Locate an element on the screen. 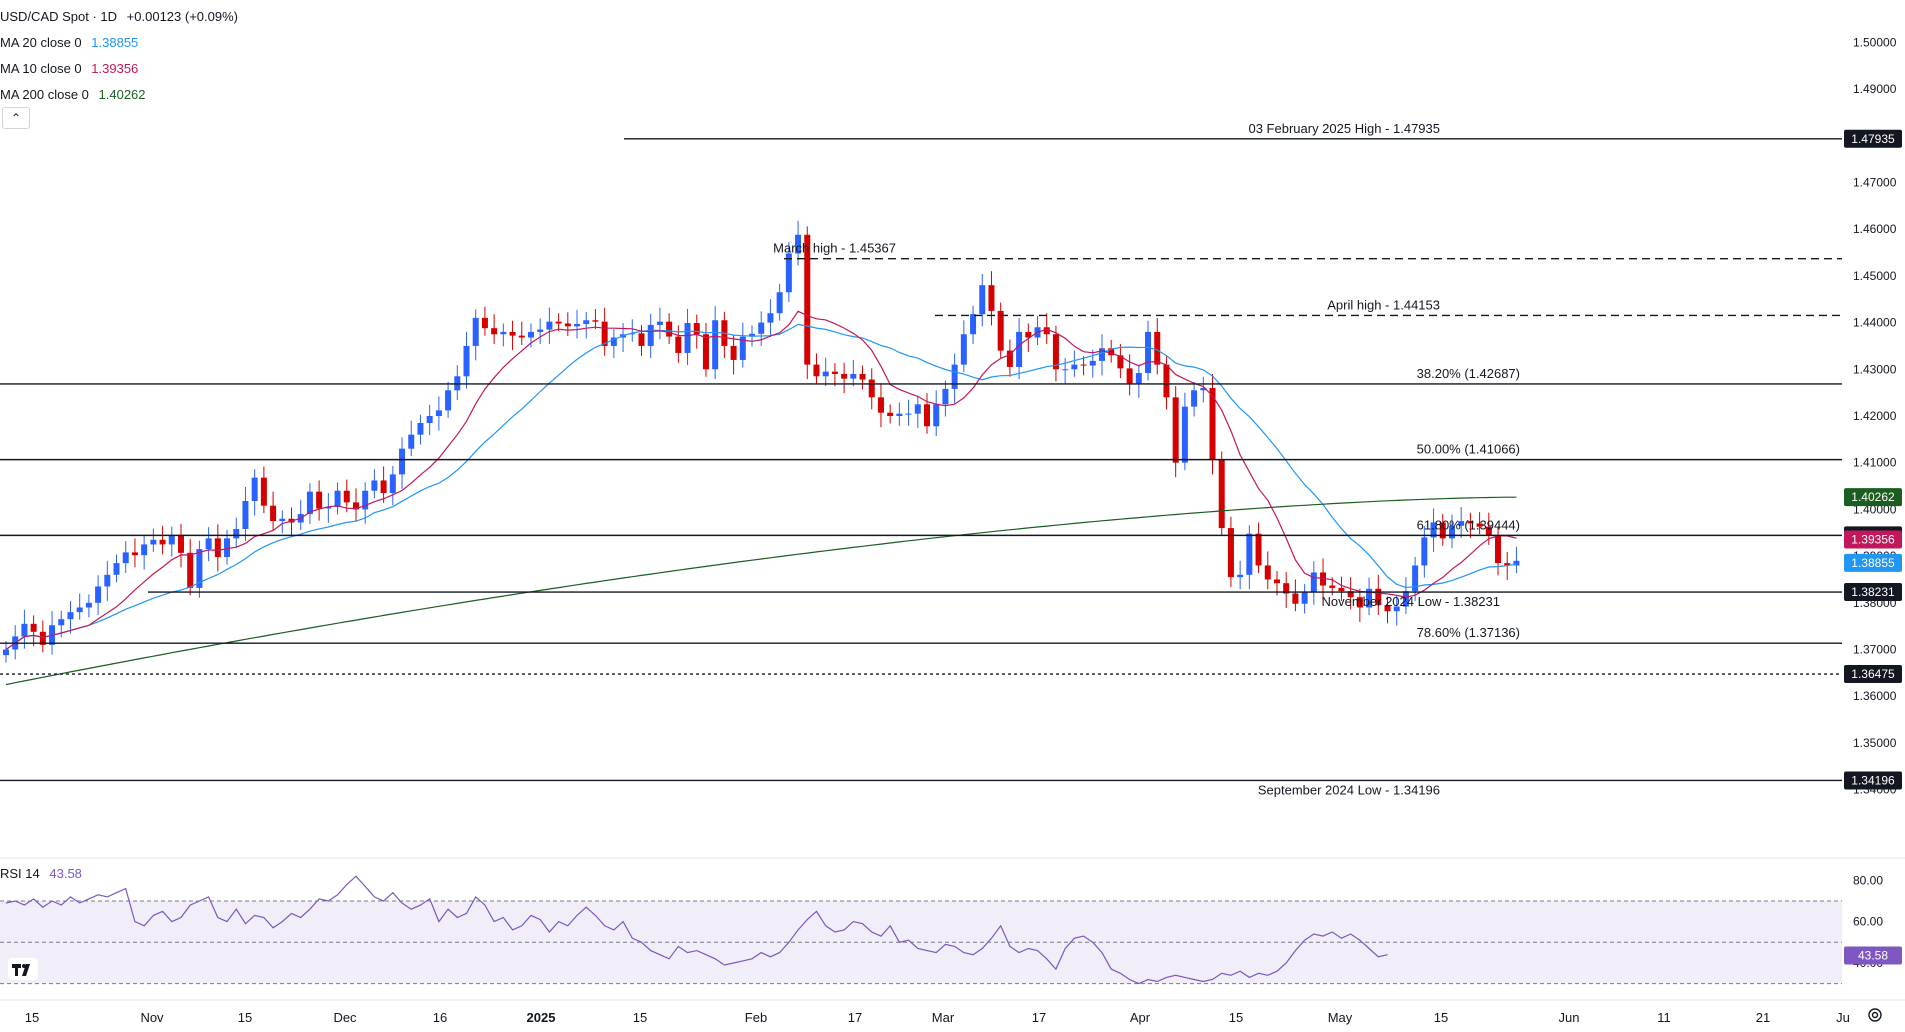  level-label: 61.80% (1.39444) is located at coordinates (1468, 524).